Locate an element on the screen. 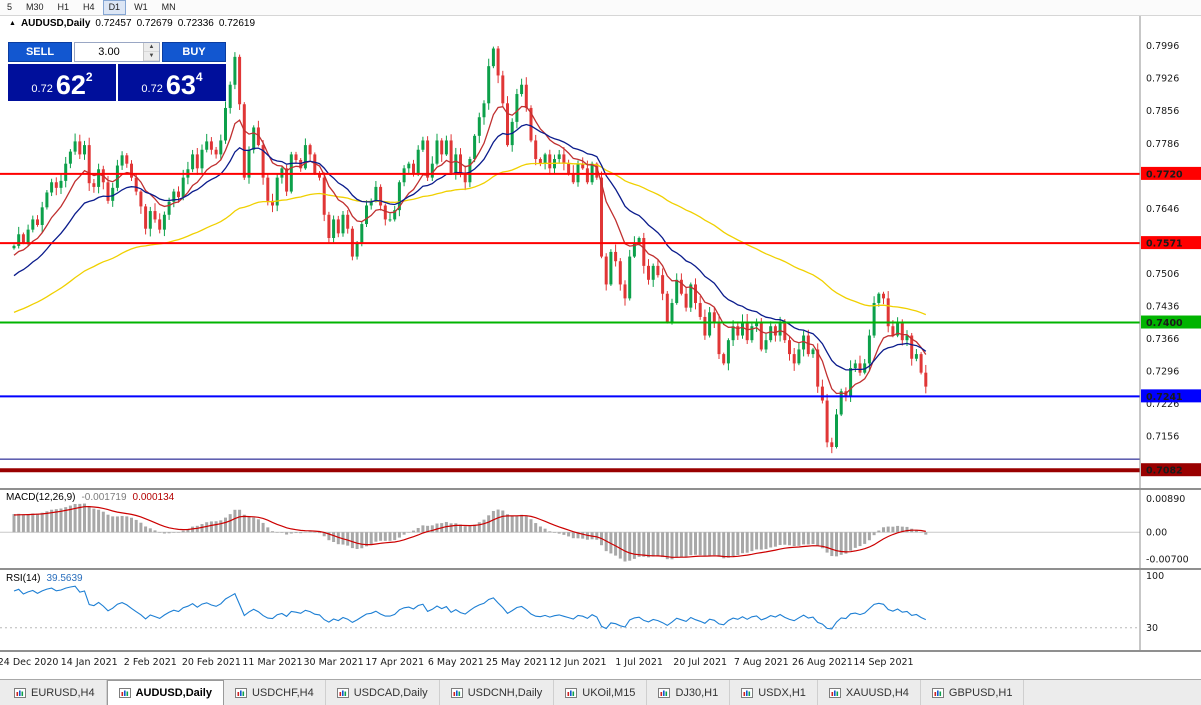  chart-tab-gbpusd: GBPUSD,H1 is located at coordinates (973, 692).